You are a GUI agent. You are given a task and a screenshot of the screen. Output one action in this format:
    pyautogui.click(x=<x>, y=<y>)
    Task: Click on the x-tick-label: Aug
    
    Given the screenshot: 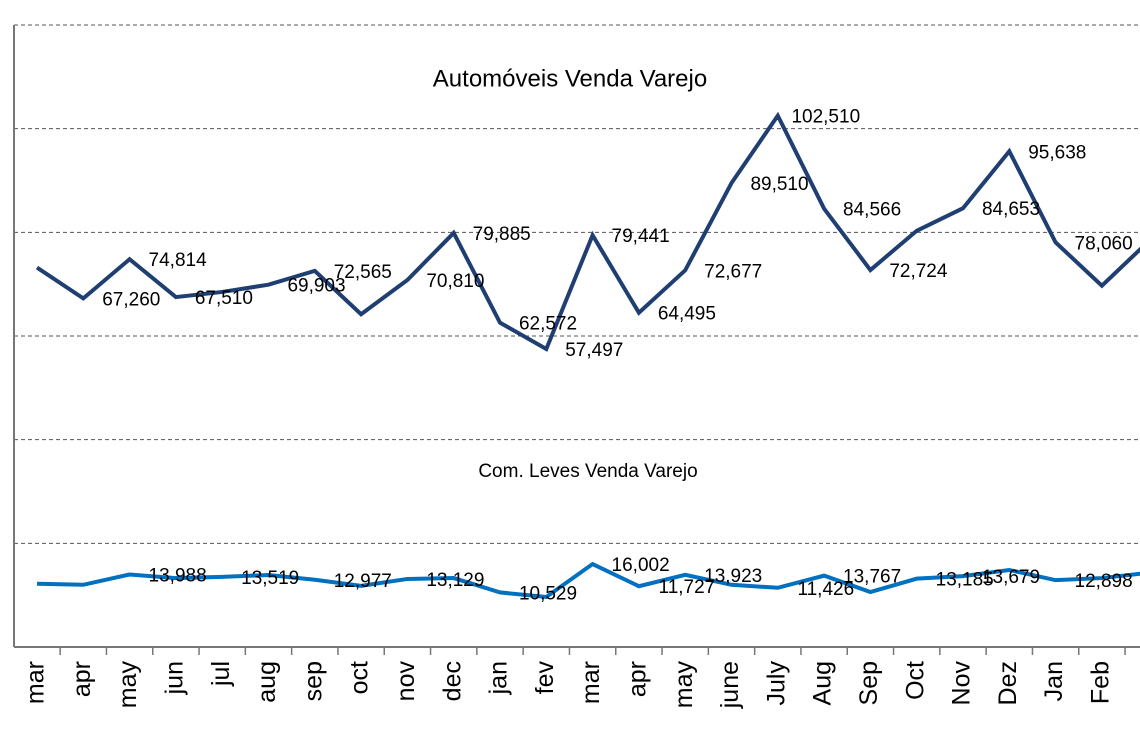 What is the action you would take?
    pyautogui.click(x=823, y=683)
    